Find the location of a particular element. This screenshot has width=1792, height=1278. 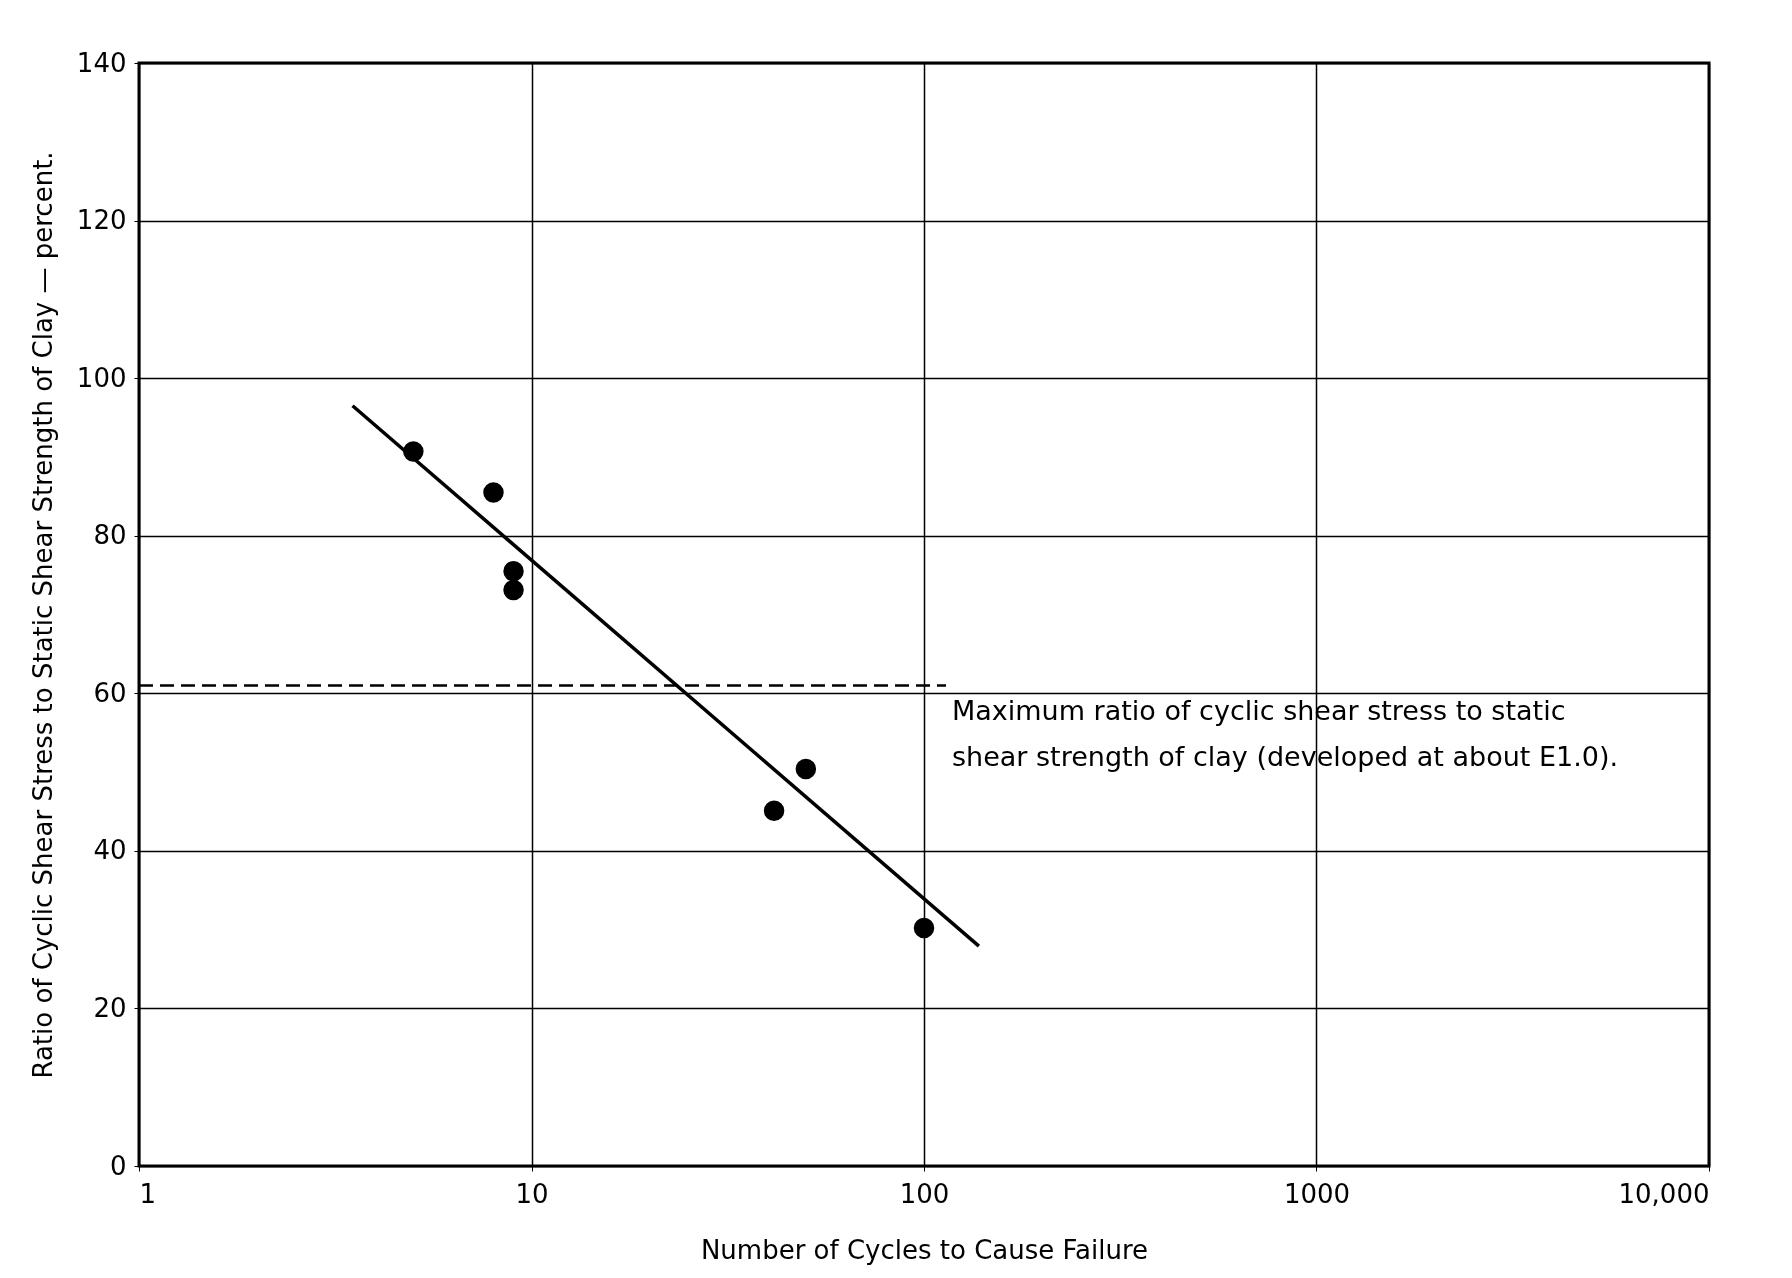

x-tick-label: 10 is located at coordinates (532, 1193).